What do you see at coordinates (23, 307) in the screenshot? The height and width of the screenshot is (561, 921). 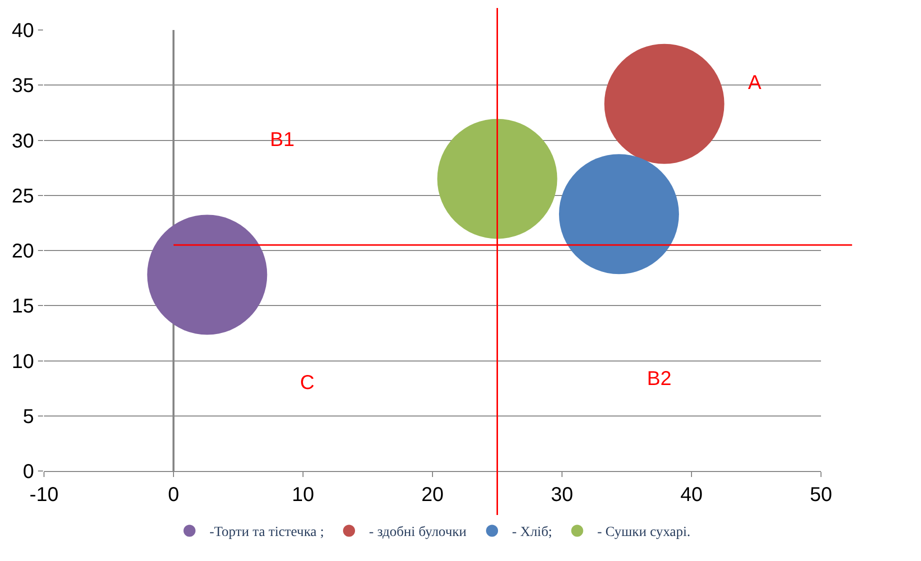 I see `y-tick-label: 15` at bounding box center [23, 307].